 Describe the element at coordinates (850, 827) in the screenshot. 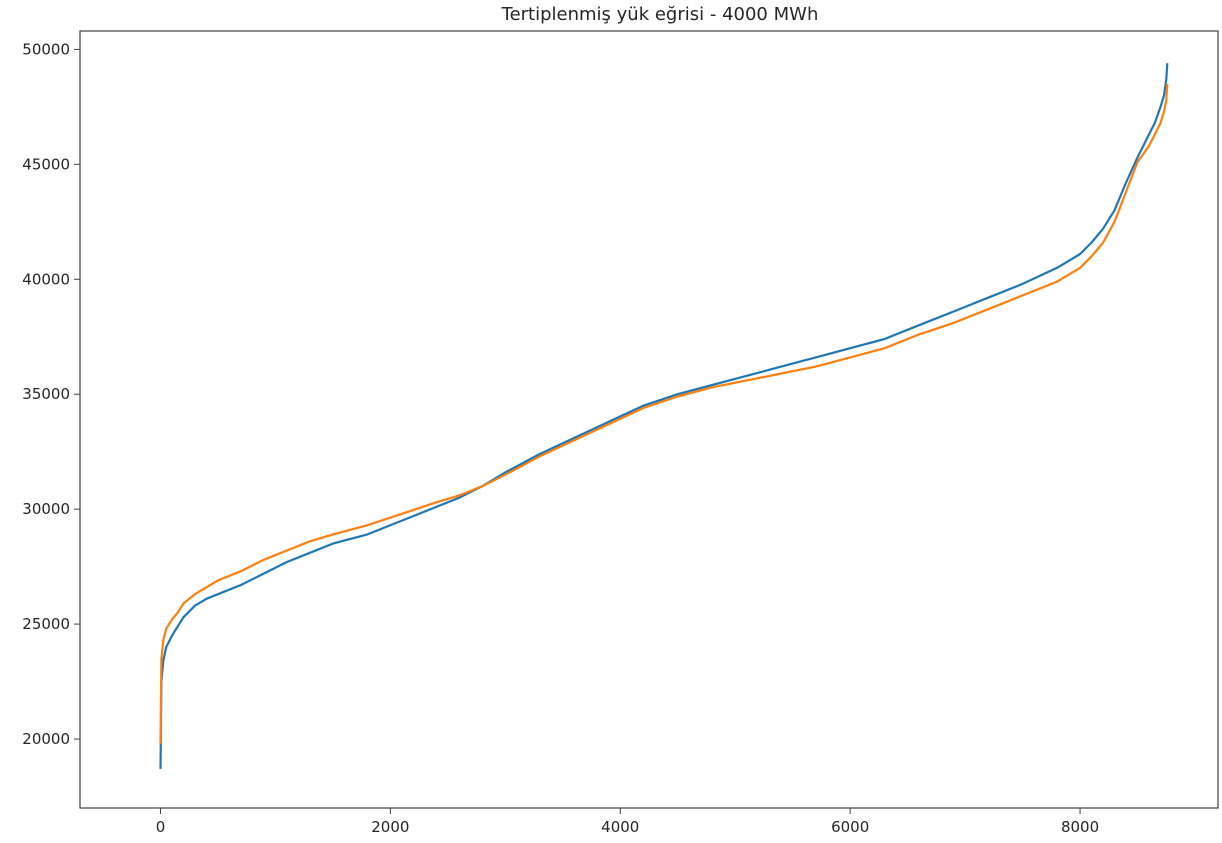

I see `x-tick-label: 6000` at that location.